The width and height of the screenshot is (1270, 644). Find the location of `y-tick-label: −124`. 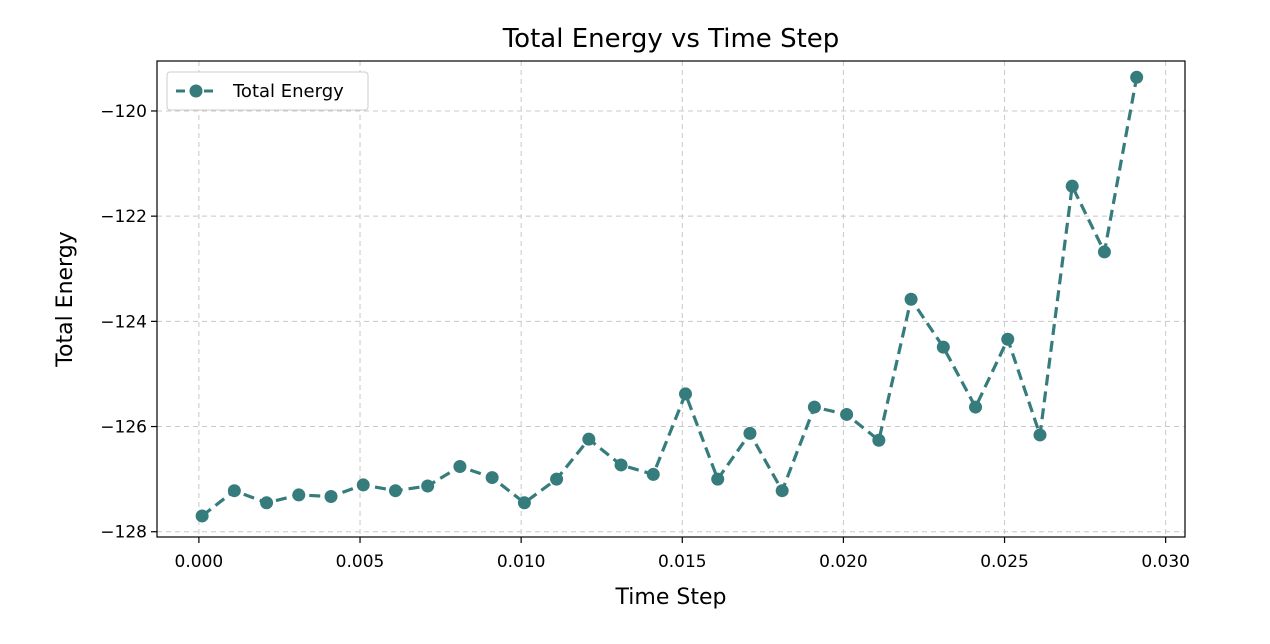

y-tick-label: −124 is located at coordinates (123, 322).